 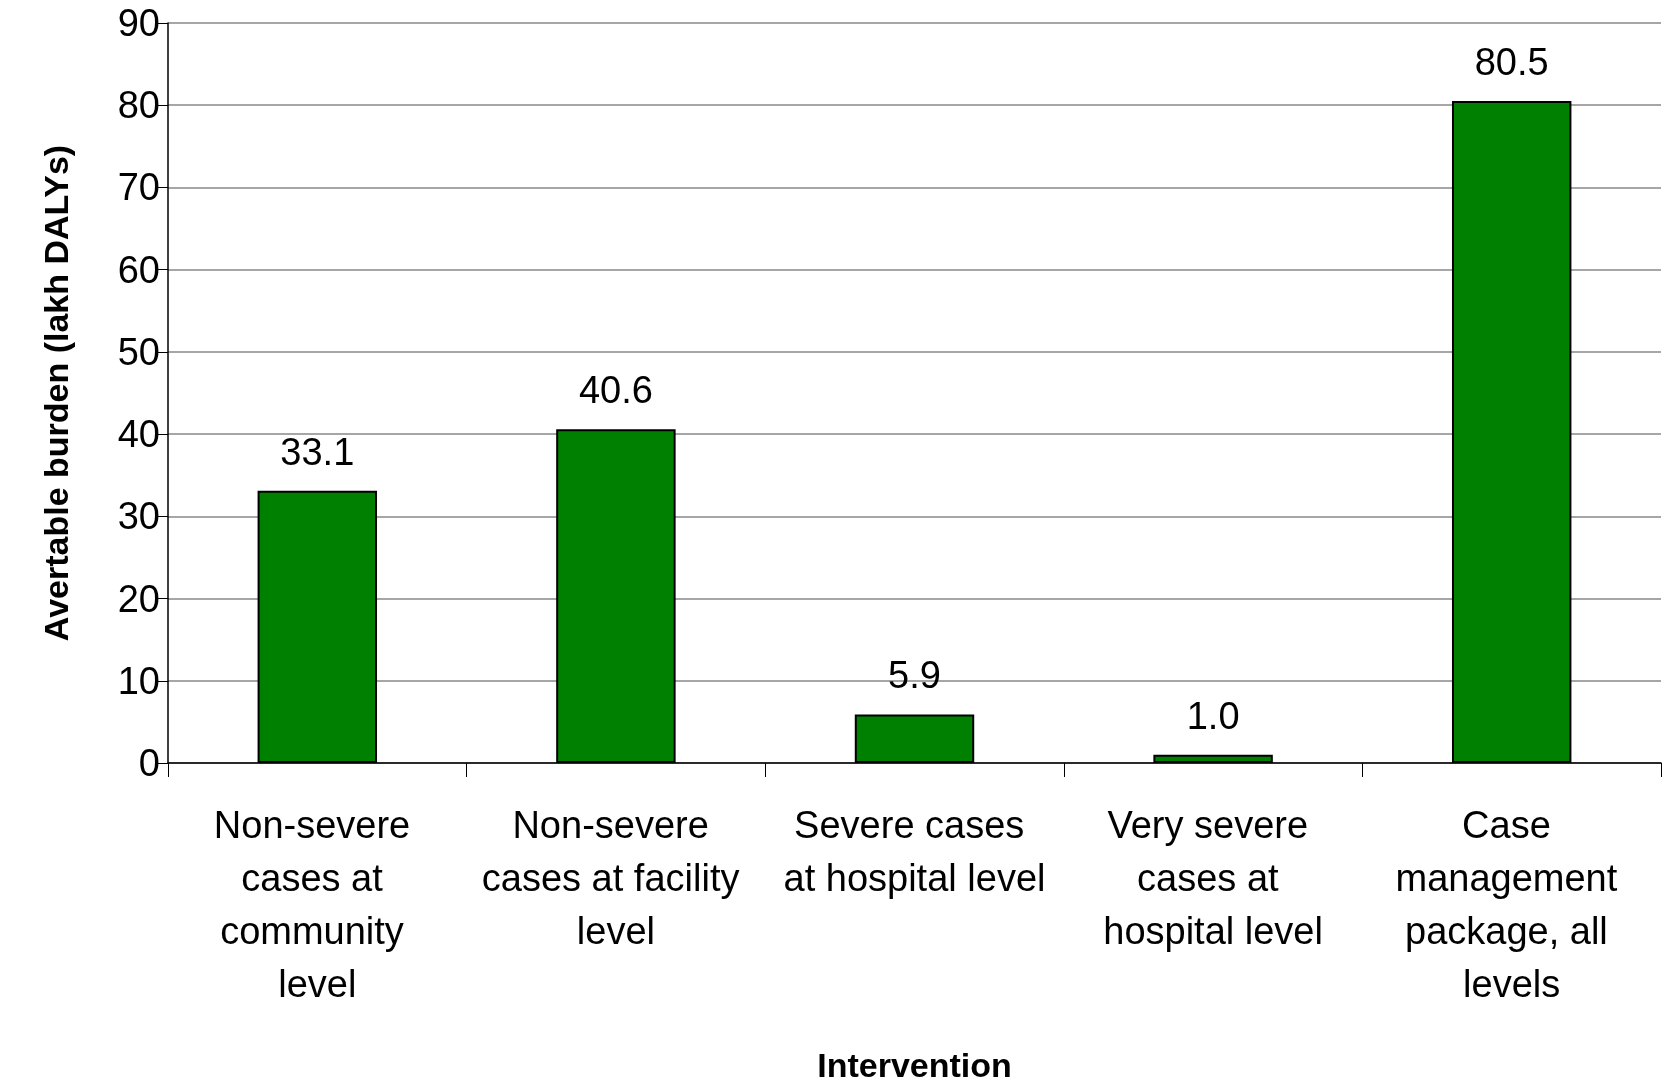 What do you see at coordinates (138, 516) in the screenshot?
I see `y-tick-label: 30` at bounding box center [138, 516].